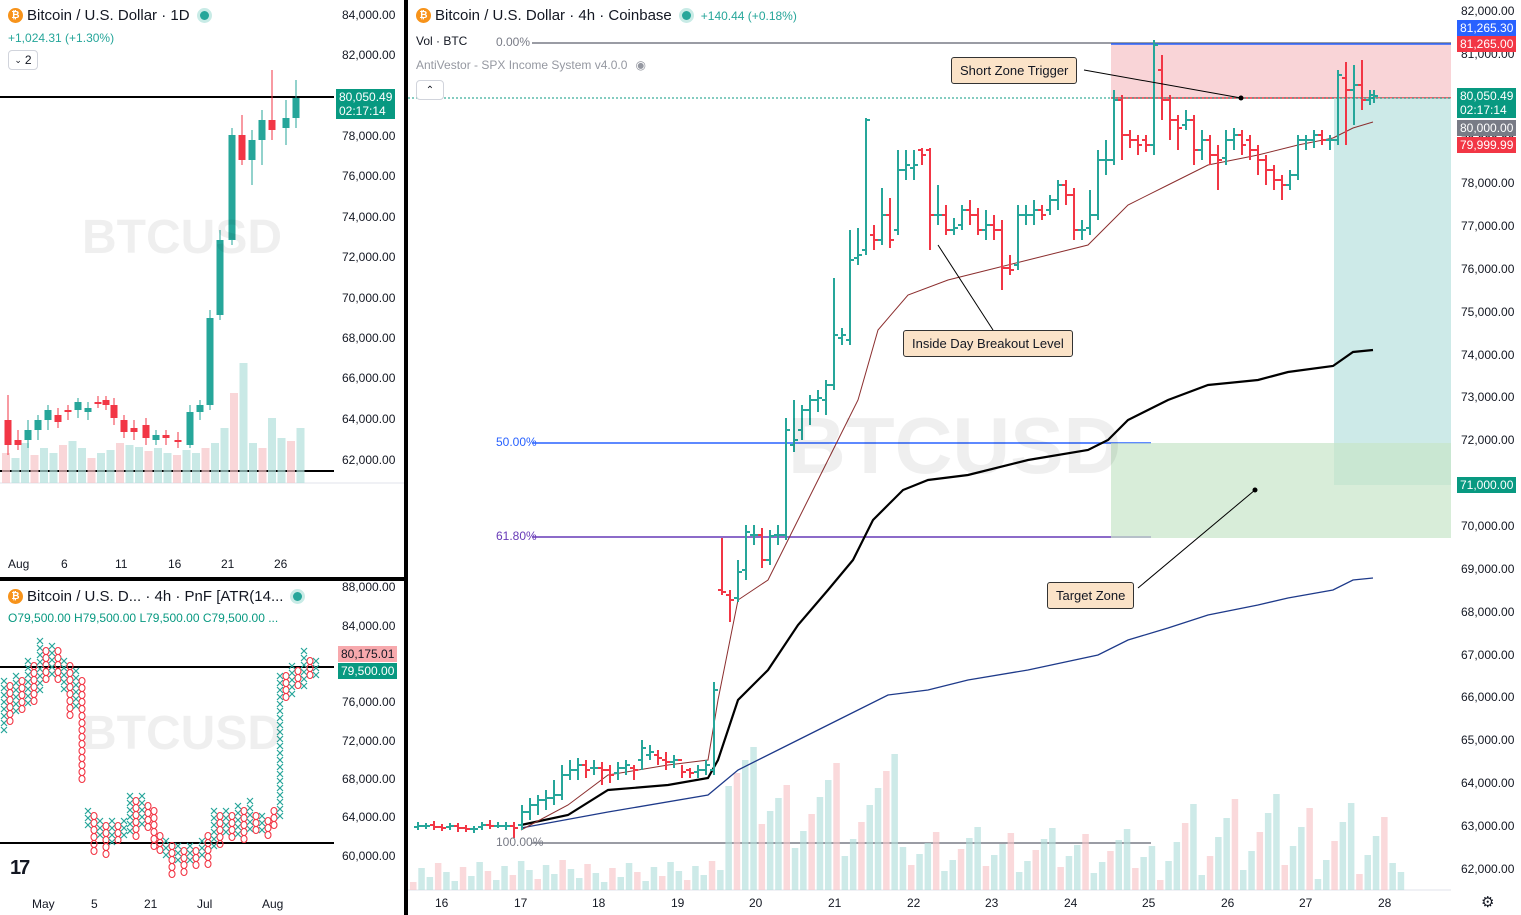 The height and width of the screenshot is (915, 1521). I want to click on daily-chart-title: Bitcoin / U.S. Dollar · 1D, so click(108, 15).